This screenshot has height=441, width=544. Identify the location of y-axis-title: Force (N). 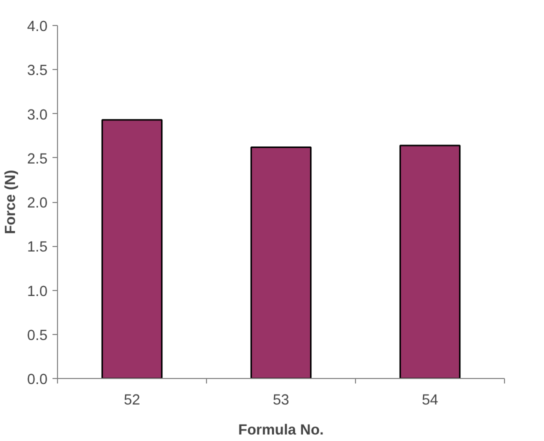
(11, 202).